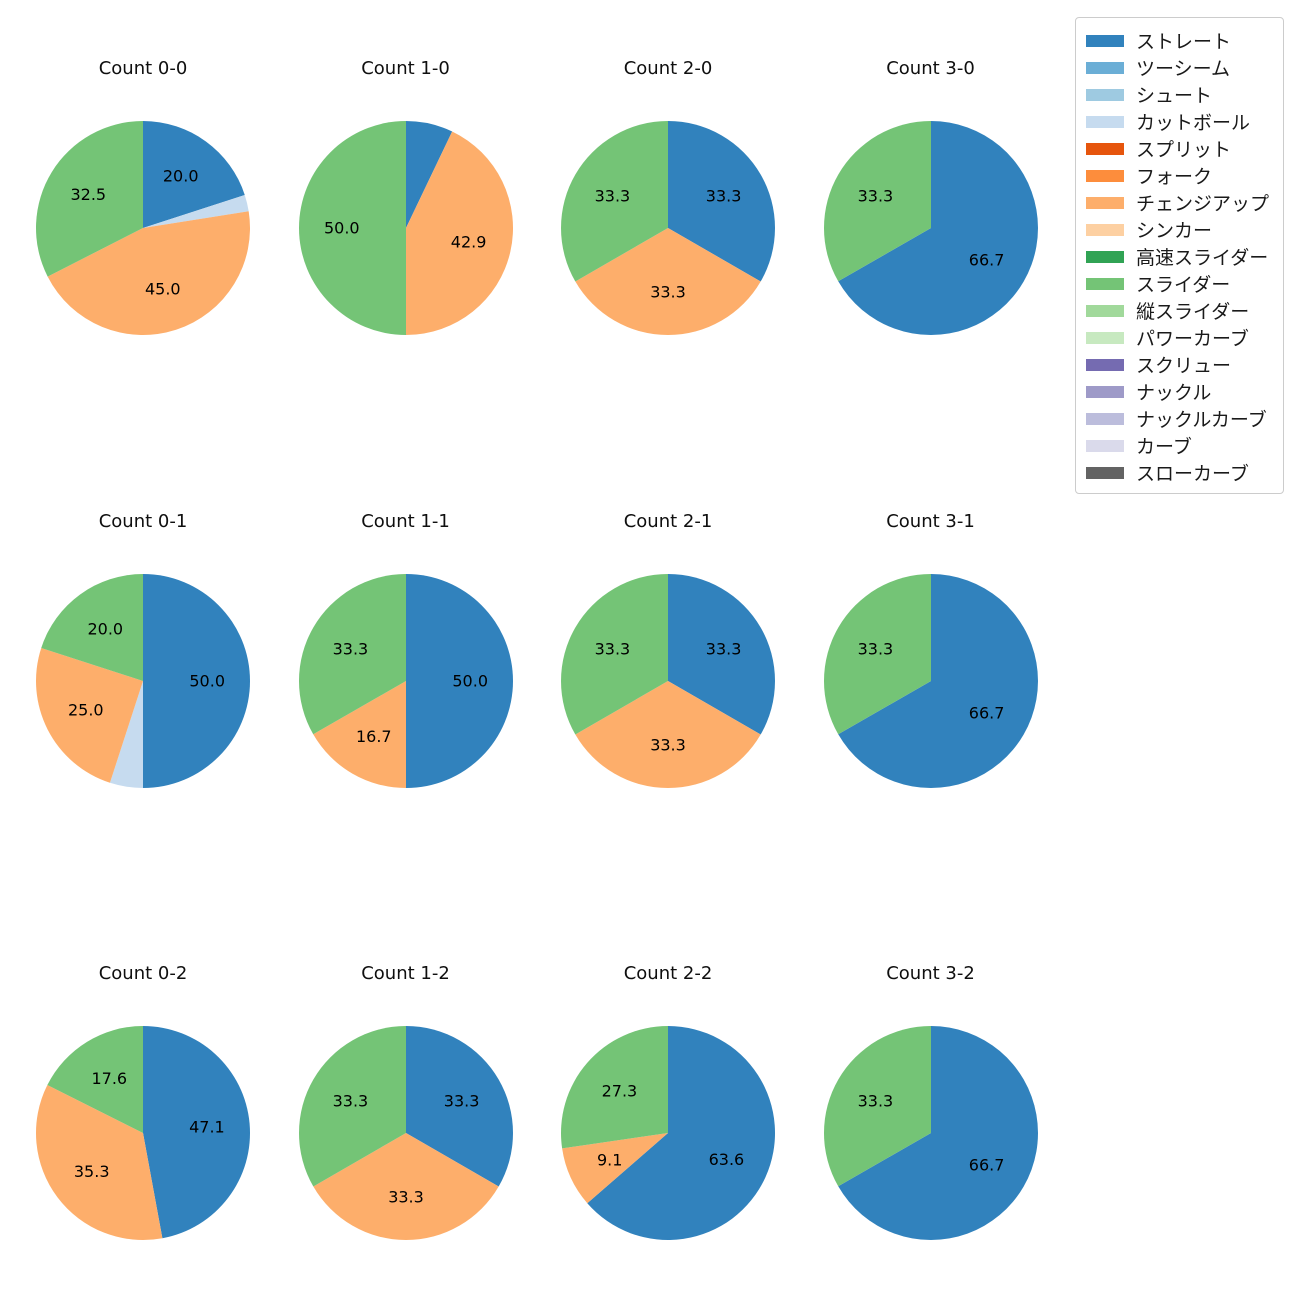 Image resolution: width=1300 pixels, height=1300 pixels. I want to click on legend-label: 高速スライダー, so click(1202, 258).